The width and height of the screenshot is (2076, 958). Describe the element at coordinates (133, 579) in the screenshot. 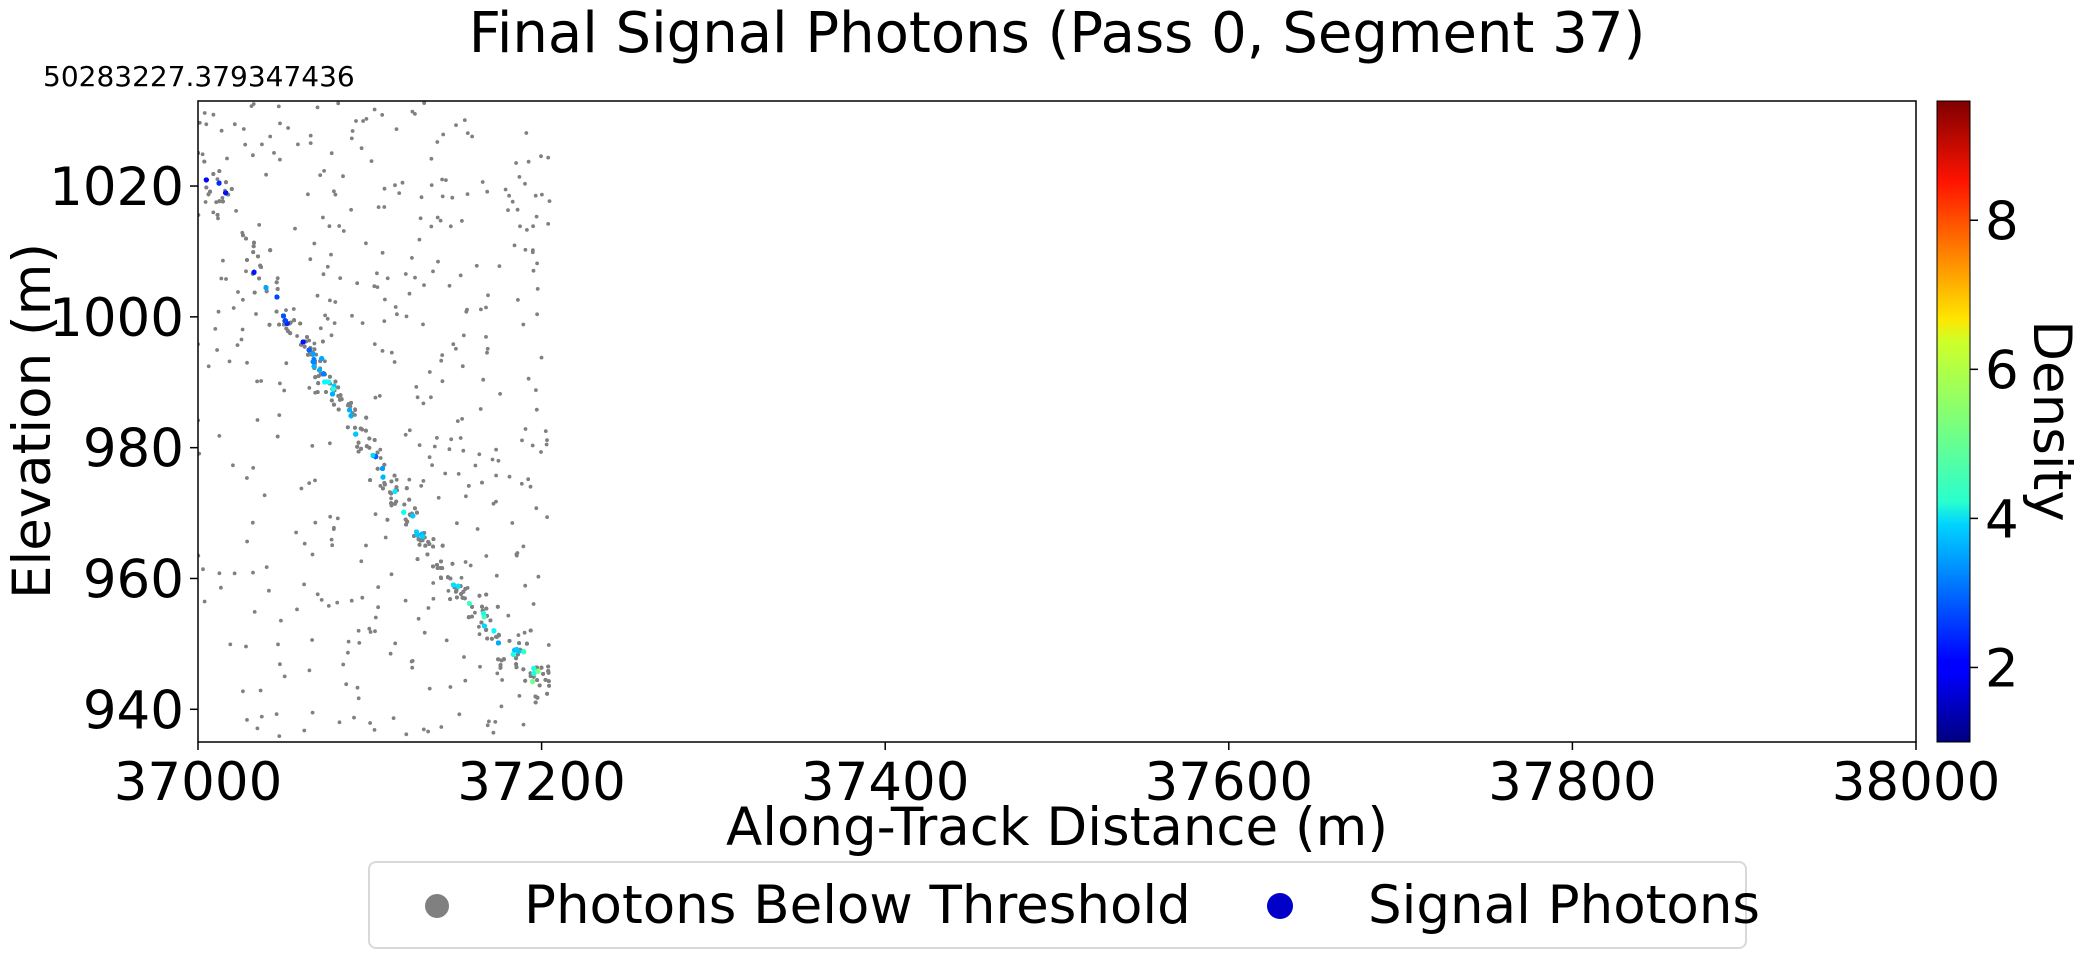

I see `y-tick-label: 960` at that location.